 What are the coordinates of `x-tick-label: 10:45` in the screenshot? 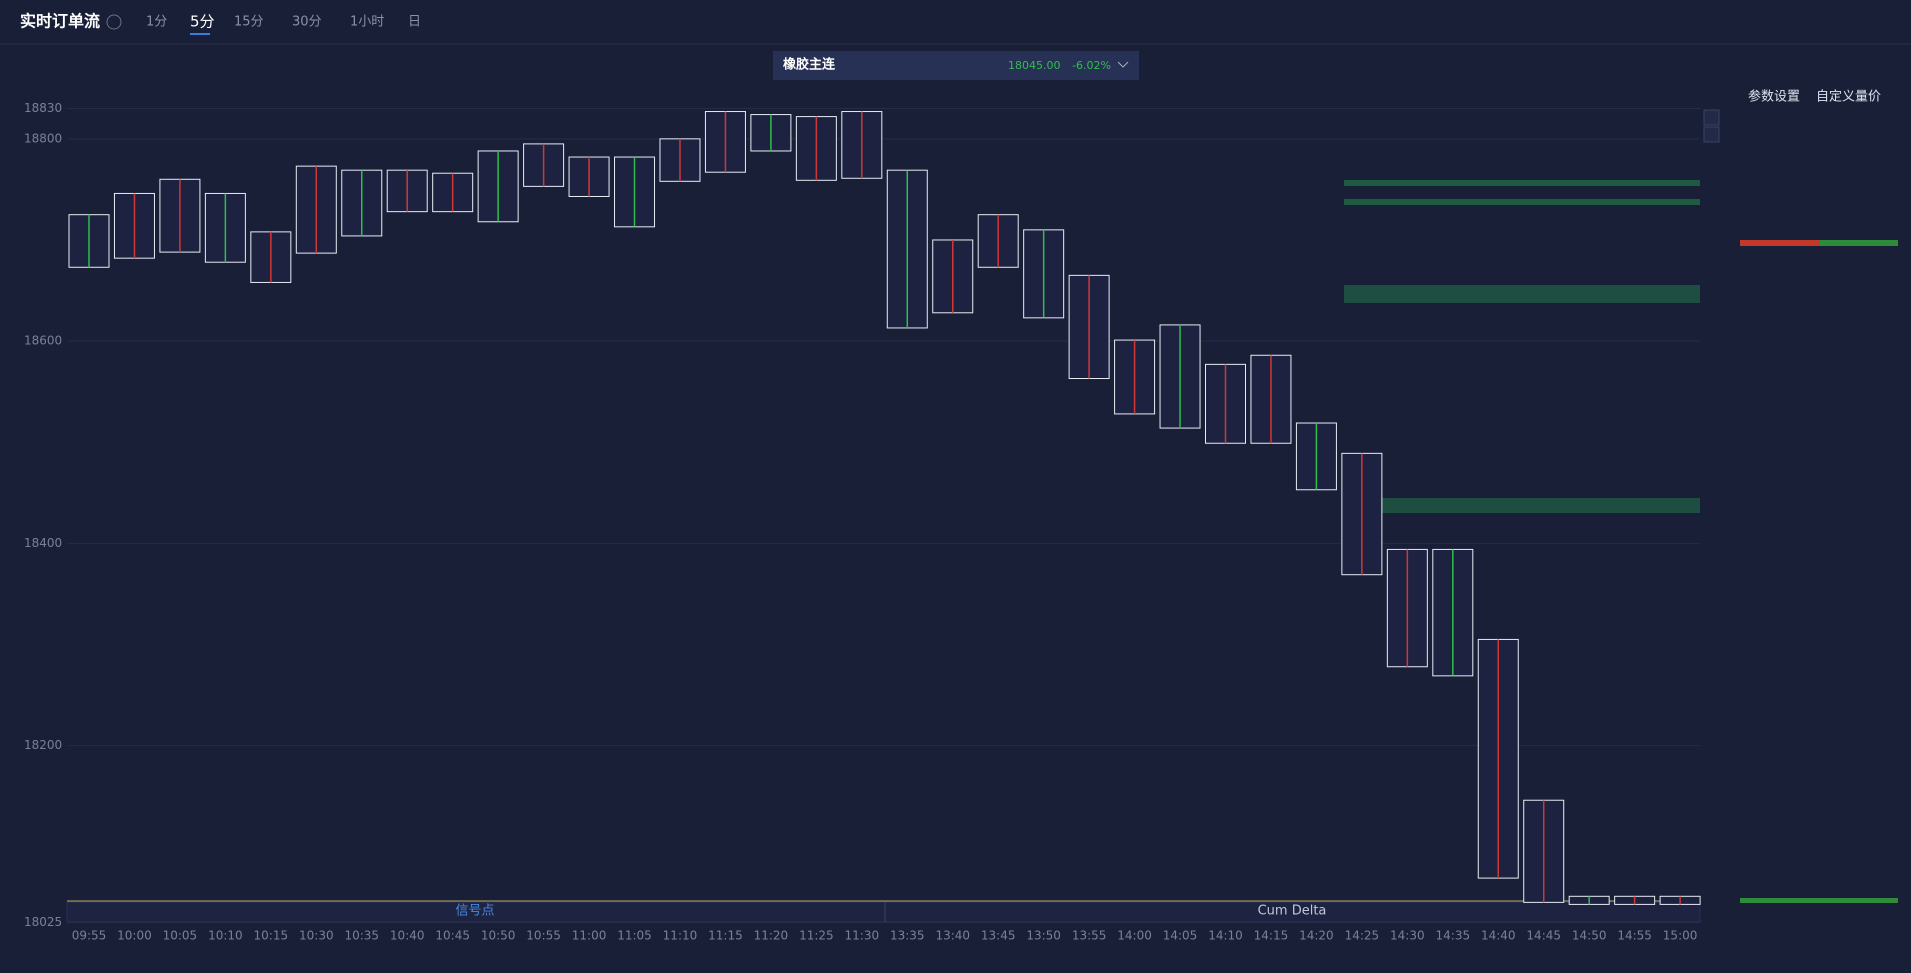 It's located at (452, 936).